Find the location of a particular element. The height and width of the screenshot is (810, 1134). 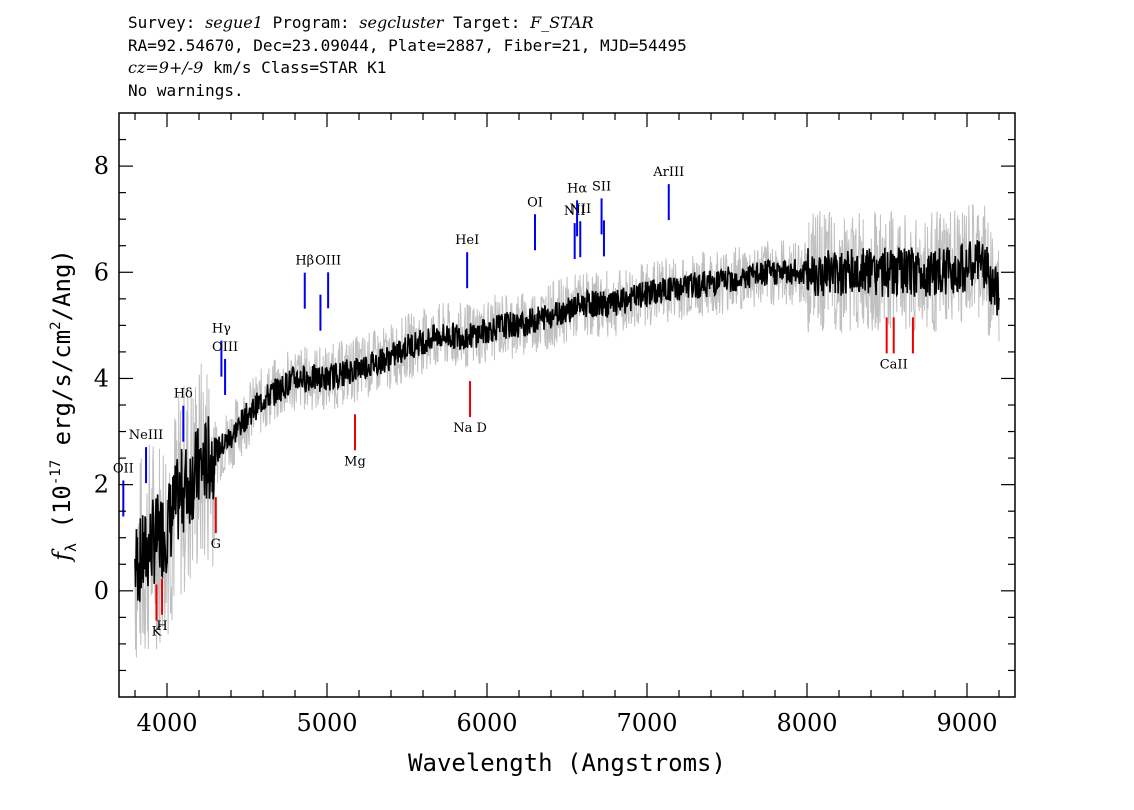

target-value: F_STAR is located at coordinates (562, 22).